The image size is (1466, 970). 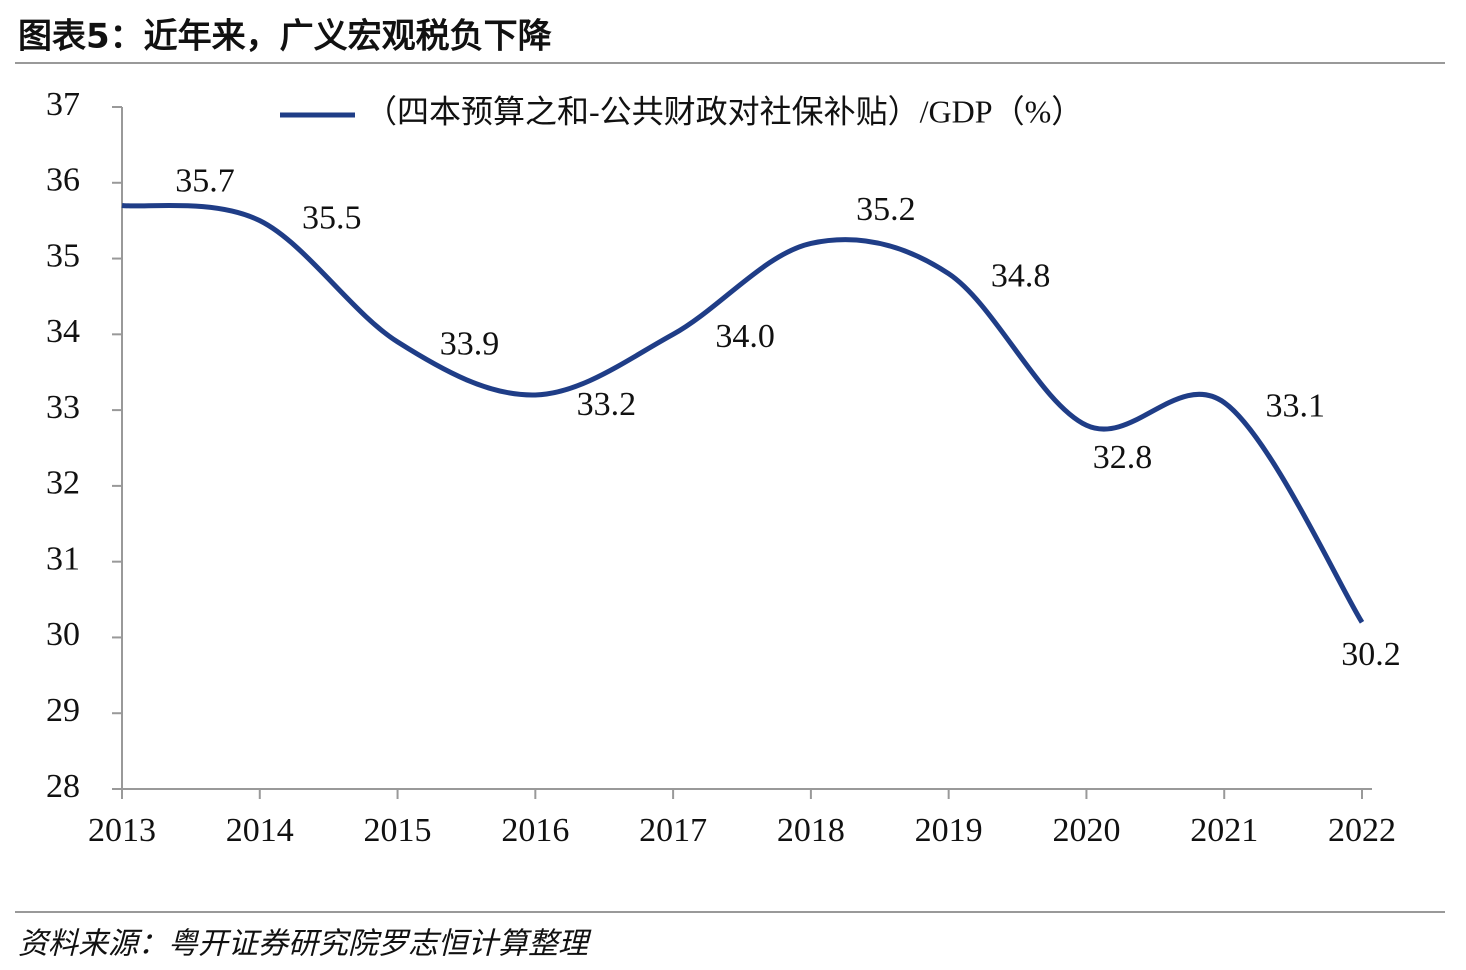 I want to click on x-tick-label: 2014, so click(x=260, y=830).